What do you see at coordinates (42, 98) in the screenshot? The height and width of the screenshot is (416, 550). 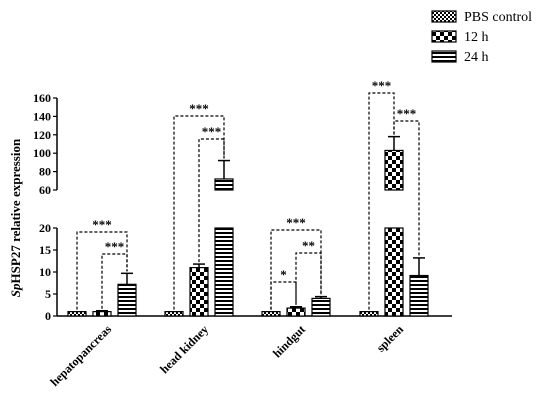 I see `y-tick-label: 160` at bounding box center [42, 98].